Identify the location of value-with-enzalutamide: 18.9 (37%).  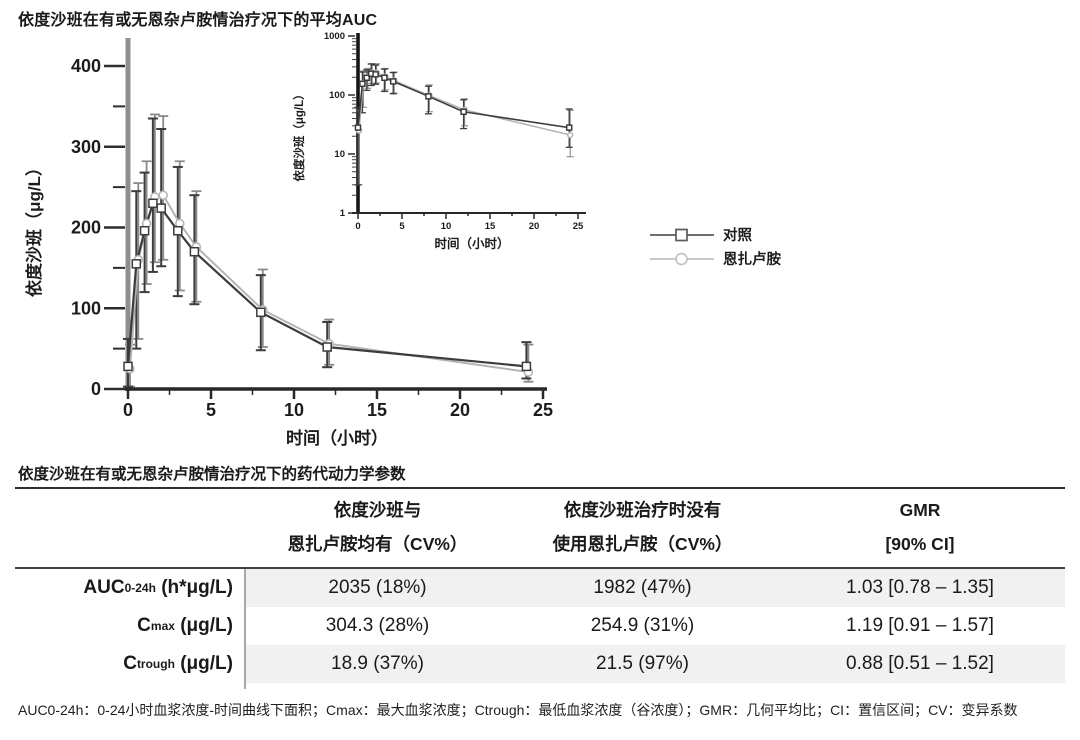
(377, 664).